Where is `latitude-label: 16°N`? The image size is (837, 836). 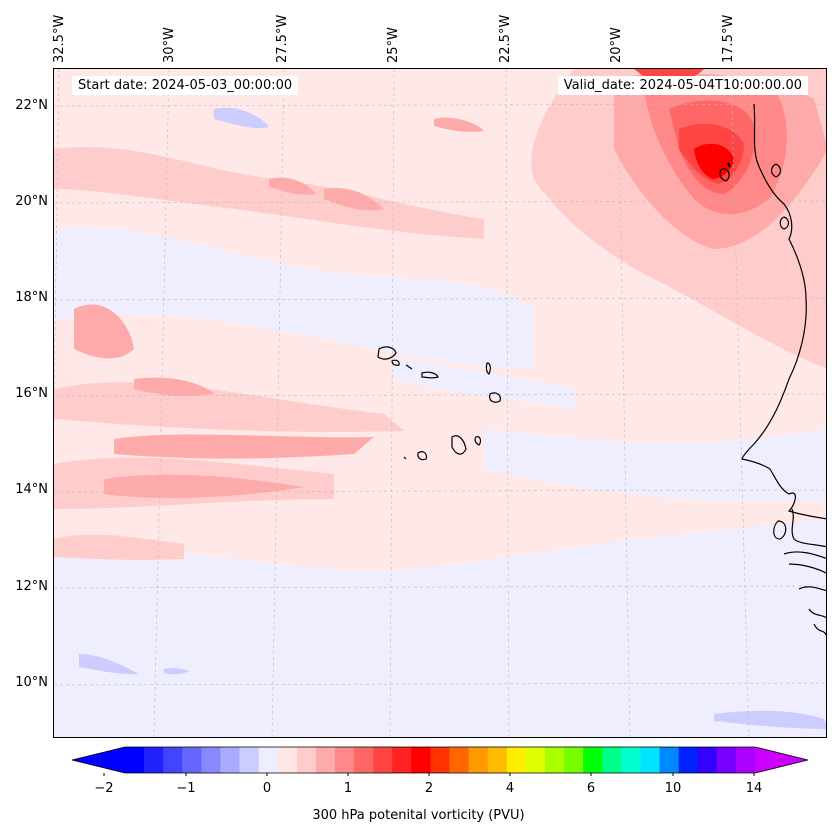 latitude-label: 16°N is located at coordinates (31, 393).